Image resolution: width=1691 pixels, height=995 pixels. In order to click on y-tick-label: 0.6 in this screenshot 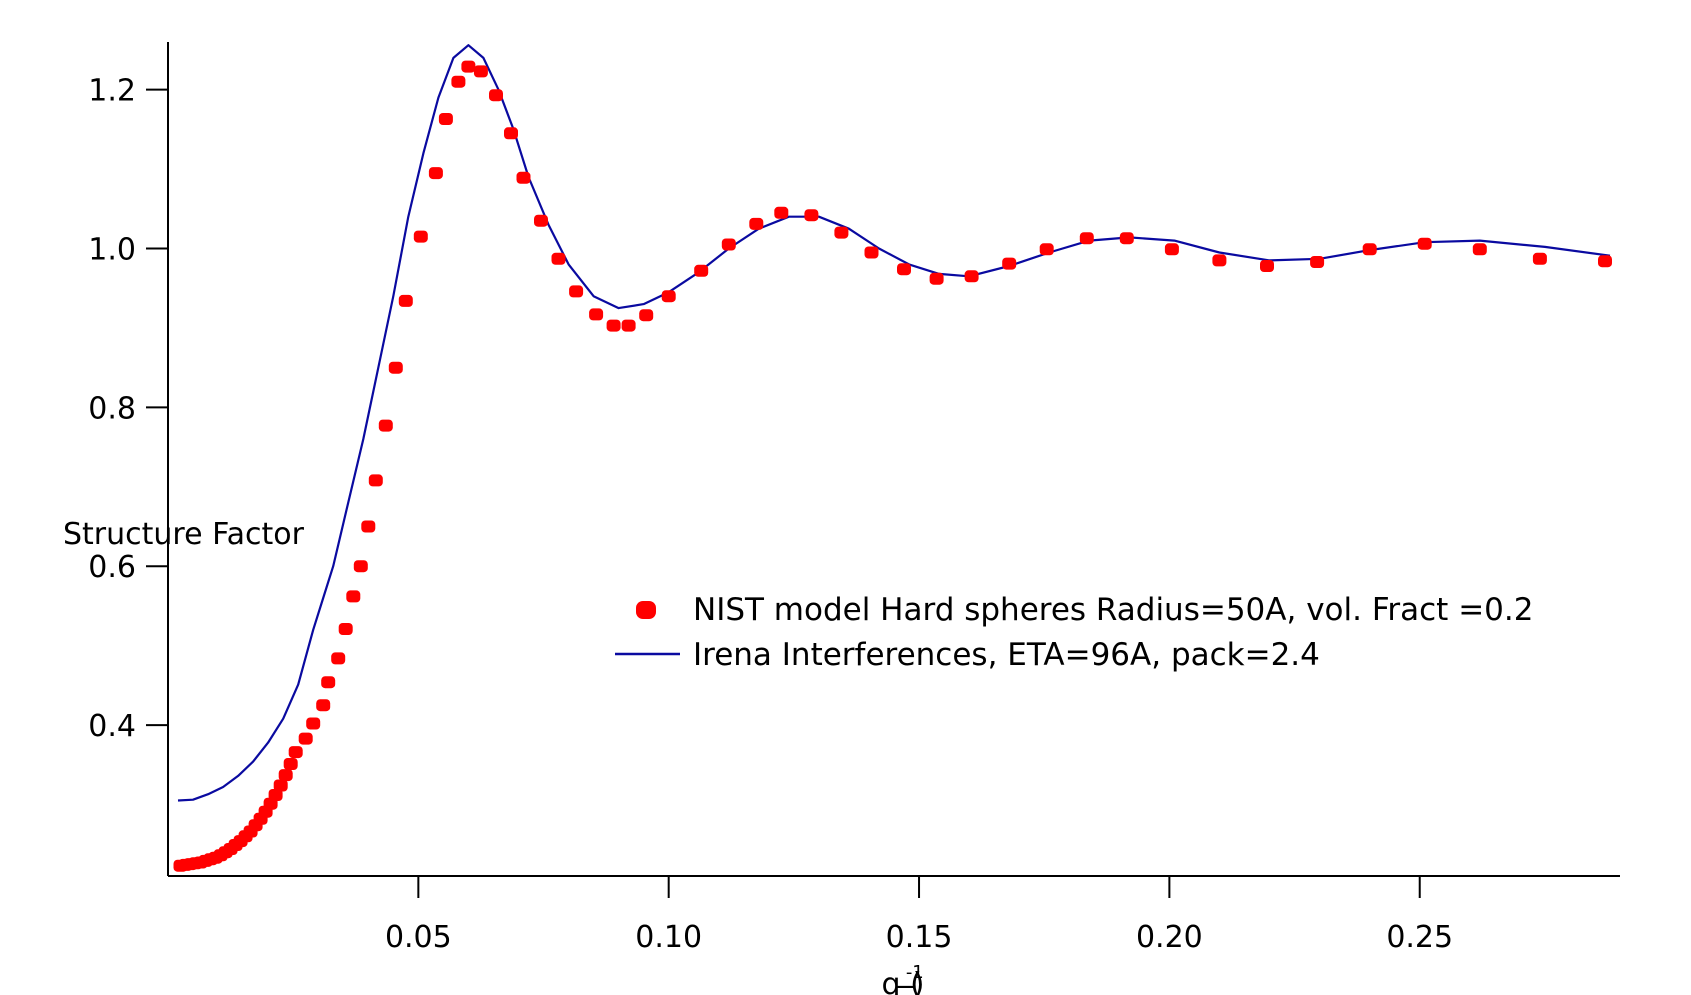, I will do `click(112, 567)`.